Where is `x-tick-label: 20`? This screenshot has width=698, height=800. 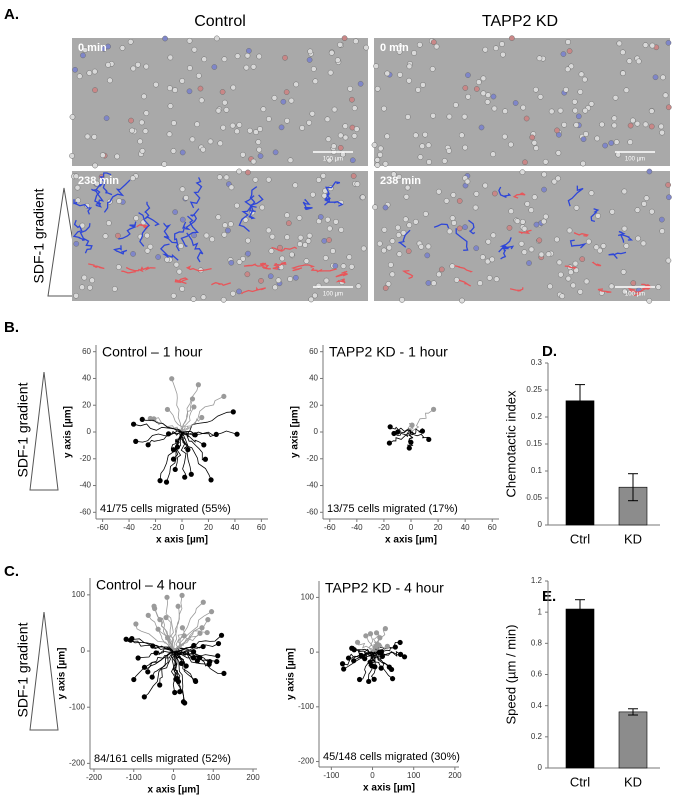
x-tick-label: 20 is located at coordinates (208, 527).